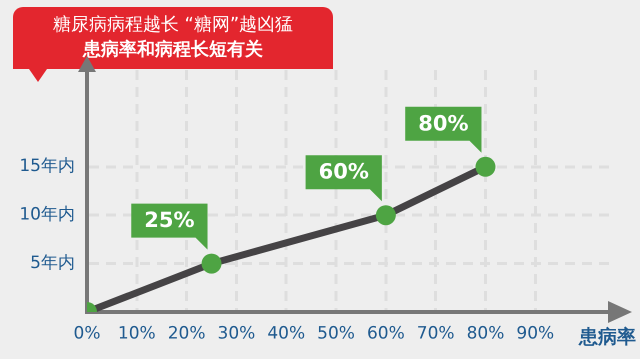  I want to click on annotation: 60%, so click(343, 172).